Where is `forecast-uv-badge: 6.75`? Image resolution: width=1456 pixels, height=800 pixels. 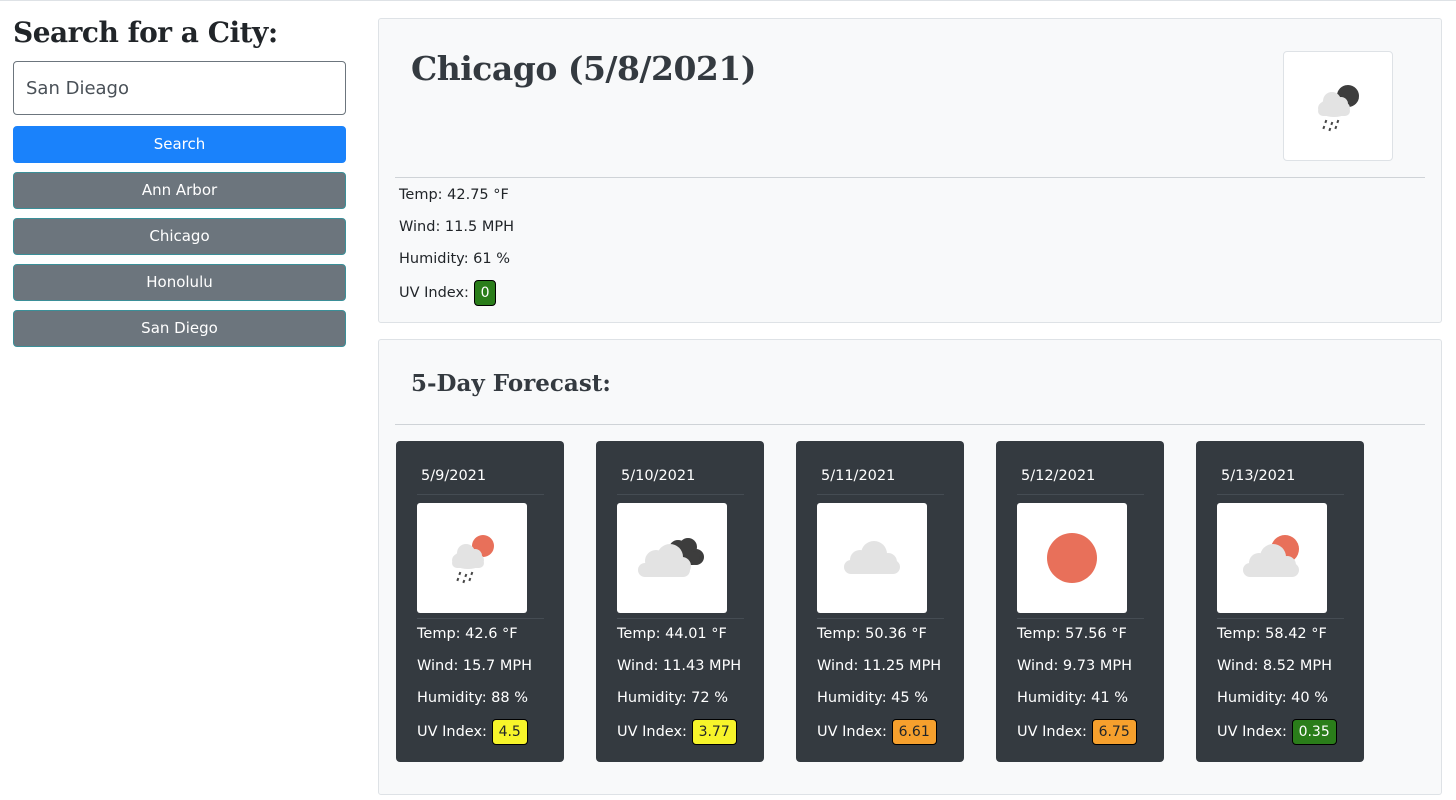 forecast-uv-badge: 6.75 is located at coordinates (1114, 732).